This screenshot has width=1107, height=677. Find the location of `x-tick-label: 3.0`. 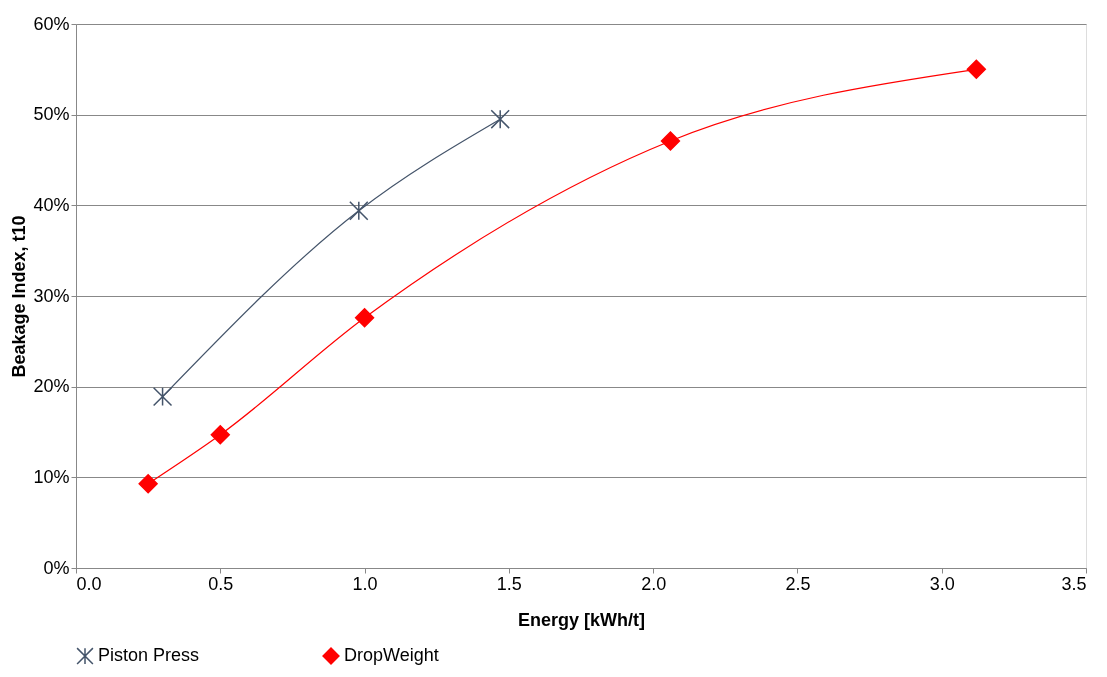

x-tick-label: 3.0 is located at coordinates (942, 583).